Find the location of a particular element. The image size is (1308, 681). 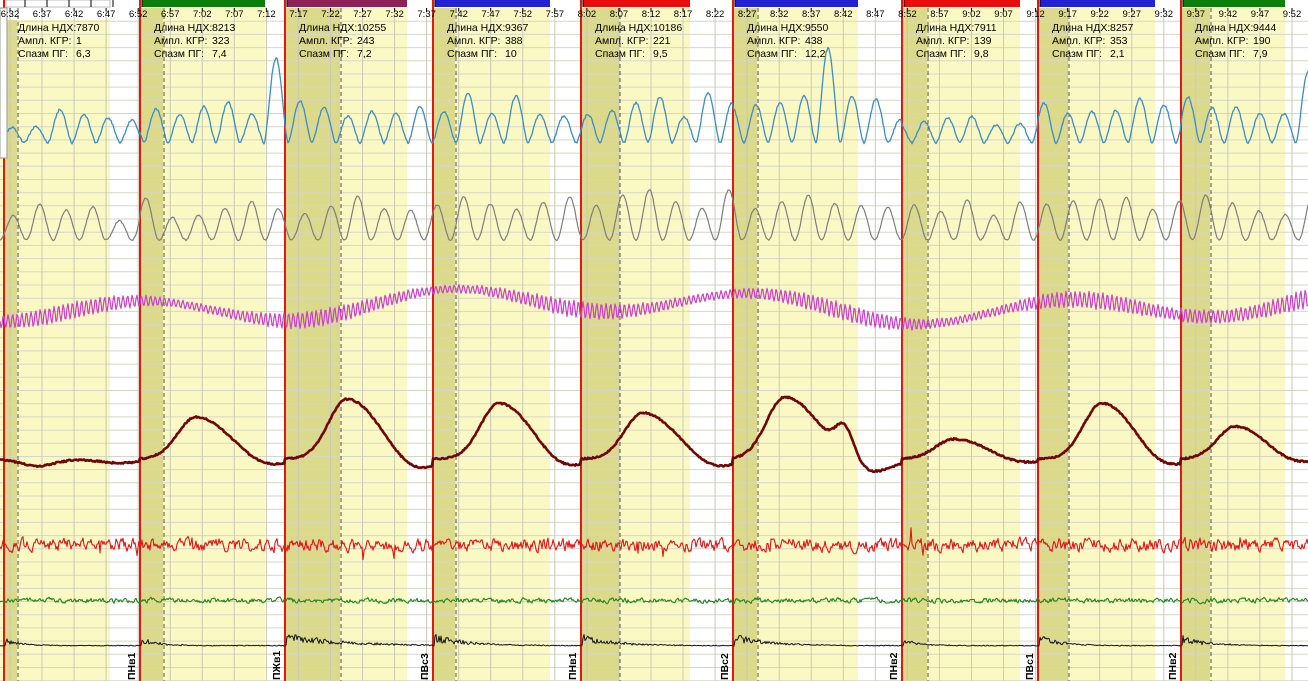

panel-value-pg: 7,9 is located at coordinates (1260, 54).